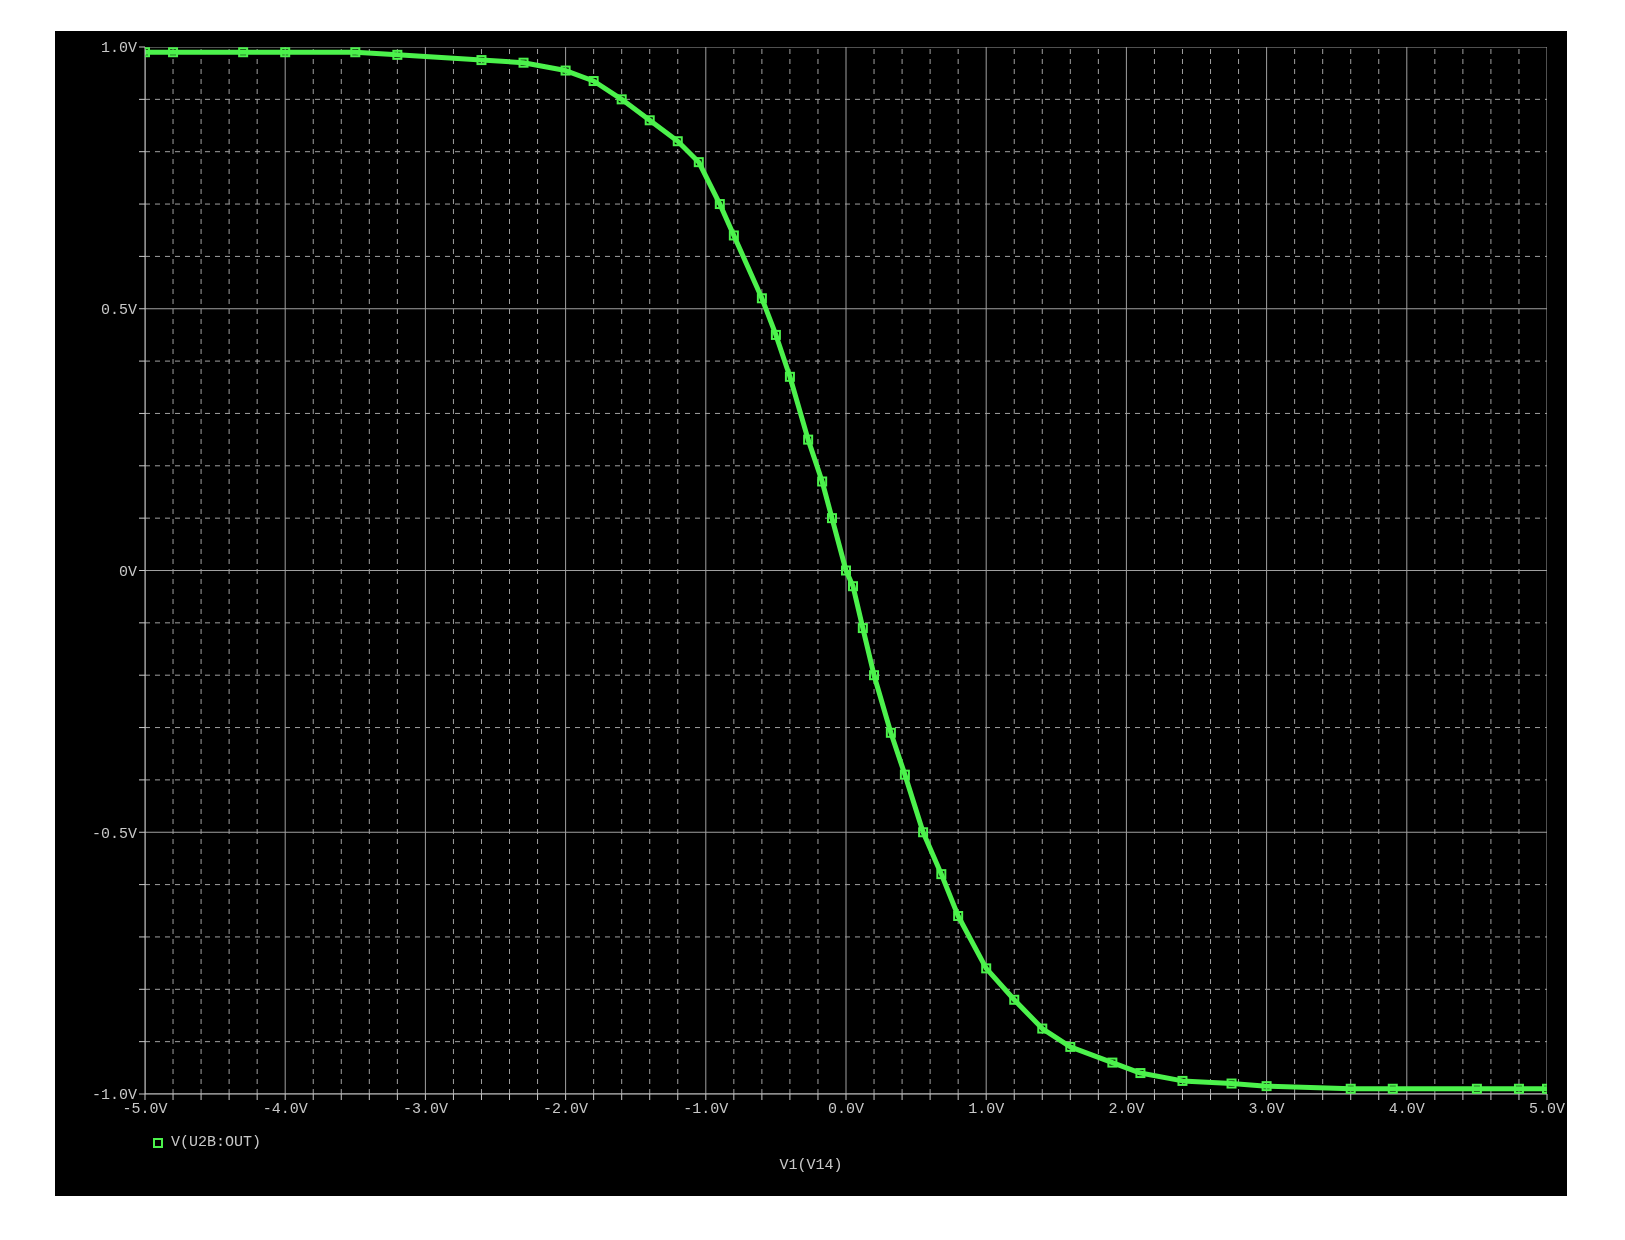 Image resolution: width=1625 pixels, height=1240 pixels. What do you see at coordinates (285, 1109) in the screenshot?
I see `x-tick-label: -4.0V` at bounding box center [285, 1109].